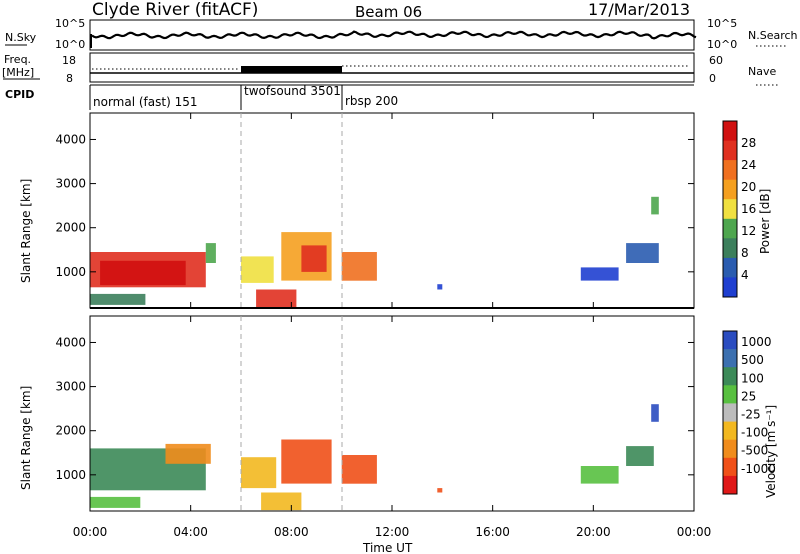  Describe the element at coordinates (70, 44) in the screenshot. I see `noise-left-tick-bottom: 10^0` at that location.